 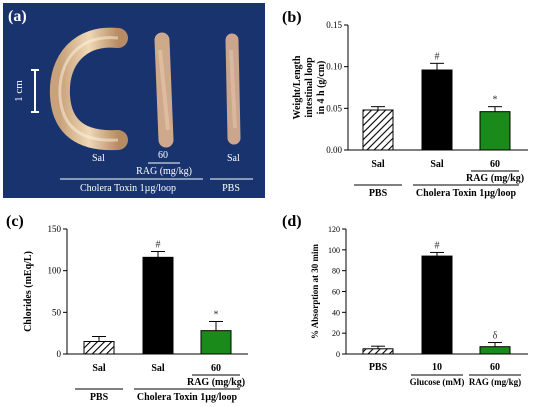 I want to click on y-tick-label: 50, so click(x=57, y=312).